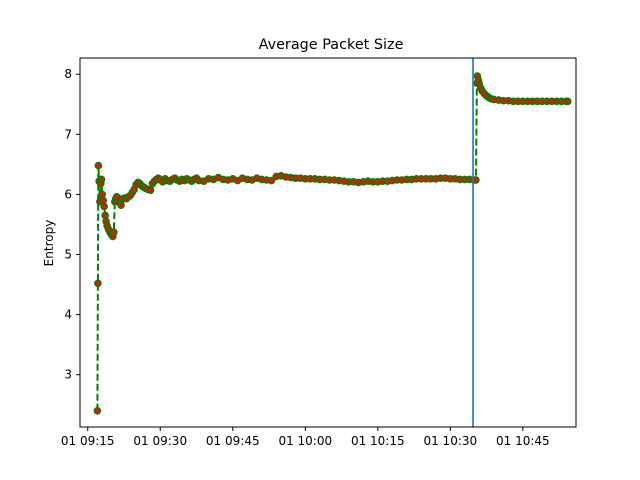  What do you see at coordinates (88, 441) in the screenshot?
I see `x-tick-label: 01 09:15` at bounding box center [88, 441].